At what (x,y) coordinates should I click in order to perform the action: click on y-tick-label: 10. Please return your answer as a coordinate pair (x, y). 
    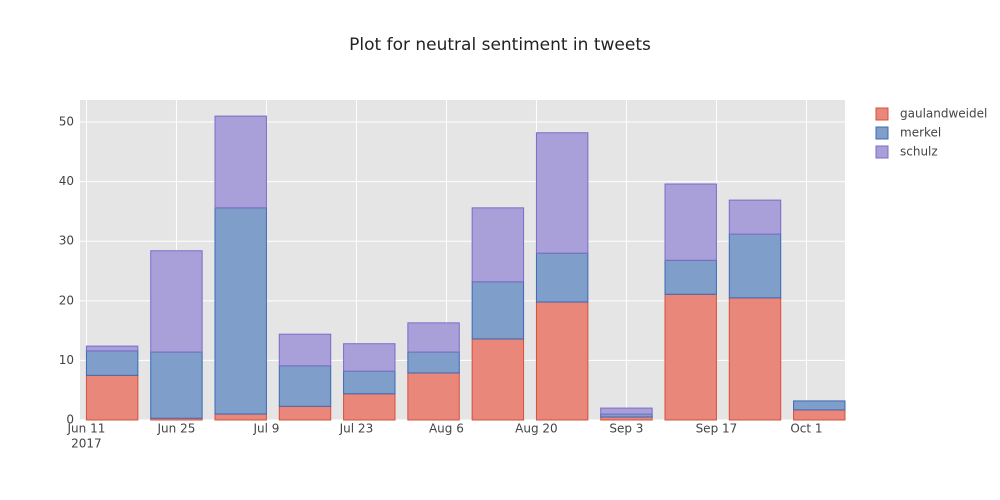
    Looking at the image, I should click on (66, 360).